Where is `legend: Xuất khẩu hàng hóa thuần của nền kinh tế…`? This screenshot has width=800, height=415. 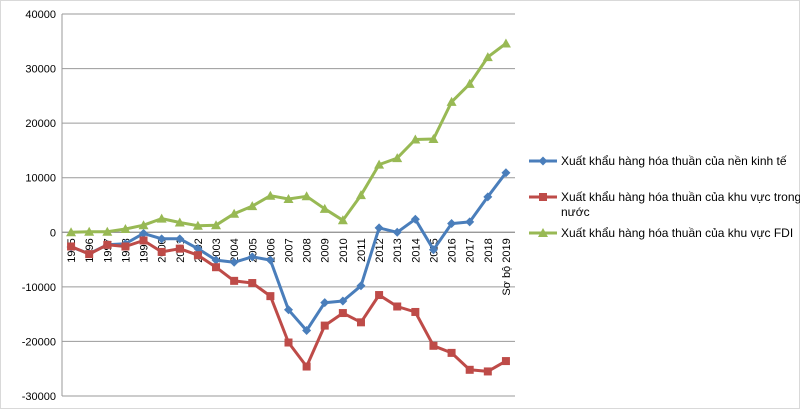 legend: Xuất khẩu hàng hóa thuần của nền kinh tế… is located at coordinates (664, 197).